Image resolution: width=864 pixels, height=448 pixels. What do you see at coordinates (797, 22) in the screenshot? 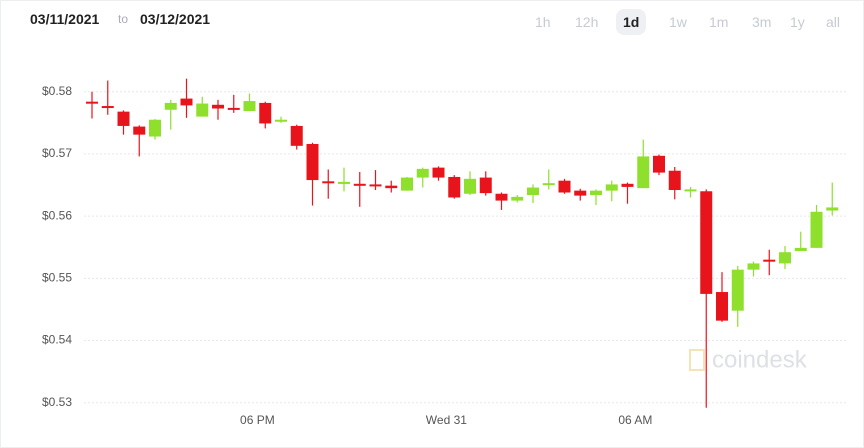
I see `range-button: 1y` at bounding box center [797, 22].